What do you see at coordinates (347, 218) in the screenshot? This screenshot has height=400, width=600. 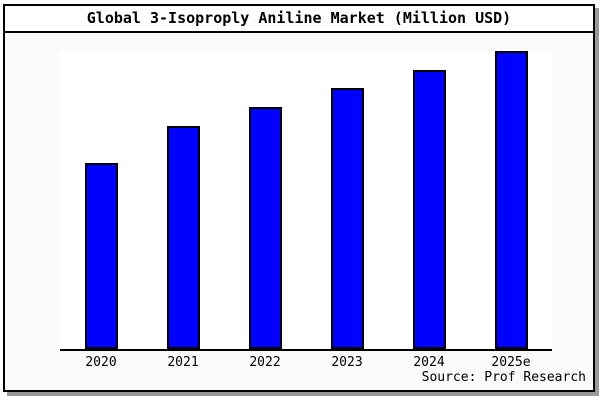 I see `bar-2023` at bounding box center [347, 218].